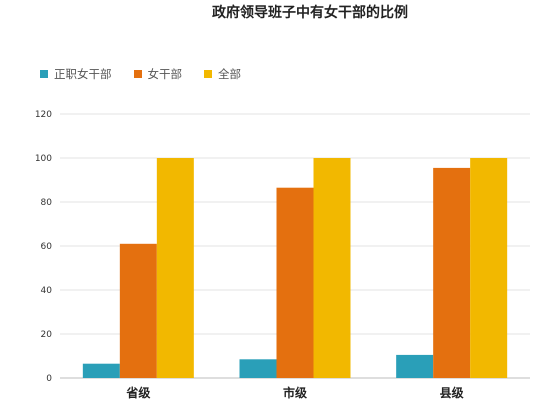 The image size is (560, 408). Describe the element at coordinates (452, 392) in the screenshot. I see `x-tick-label: 县级` at that location.